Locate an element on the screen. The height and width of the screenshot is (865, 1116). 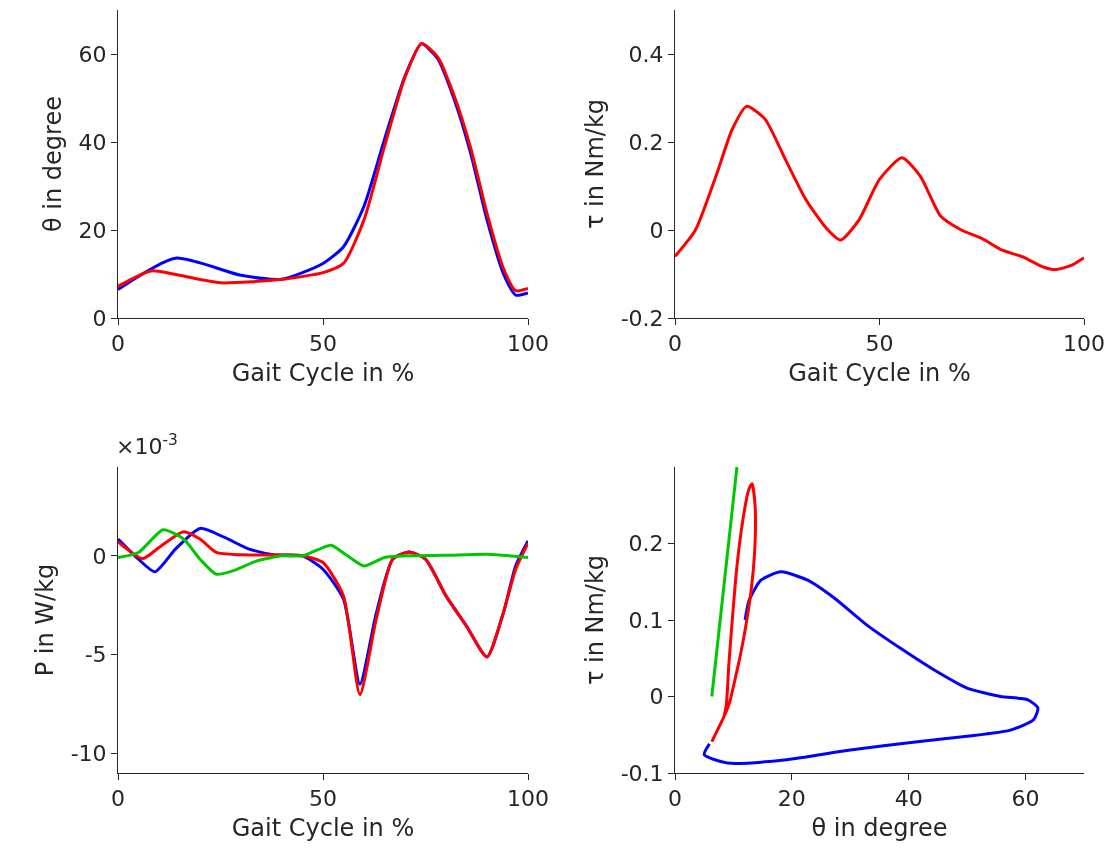
y-tick-label: 60 is located at coordinates (92, 54).